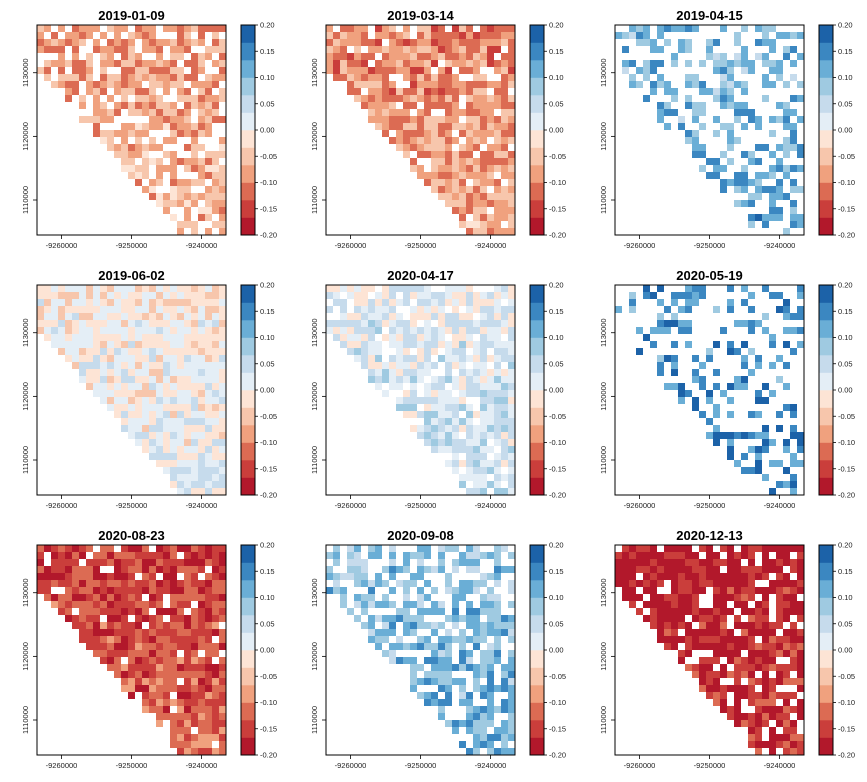  What do you see at coordinates (267, 311) in the screenshot?
I see `colorbar-tick-label: 0.15` at bounding box center [267, 311].